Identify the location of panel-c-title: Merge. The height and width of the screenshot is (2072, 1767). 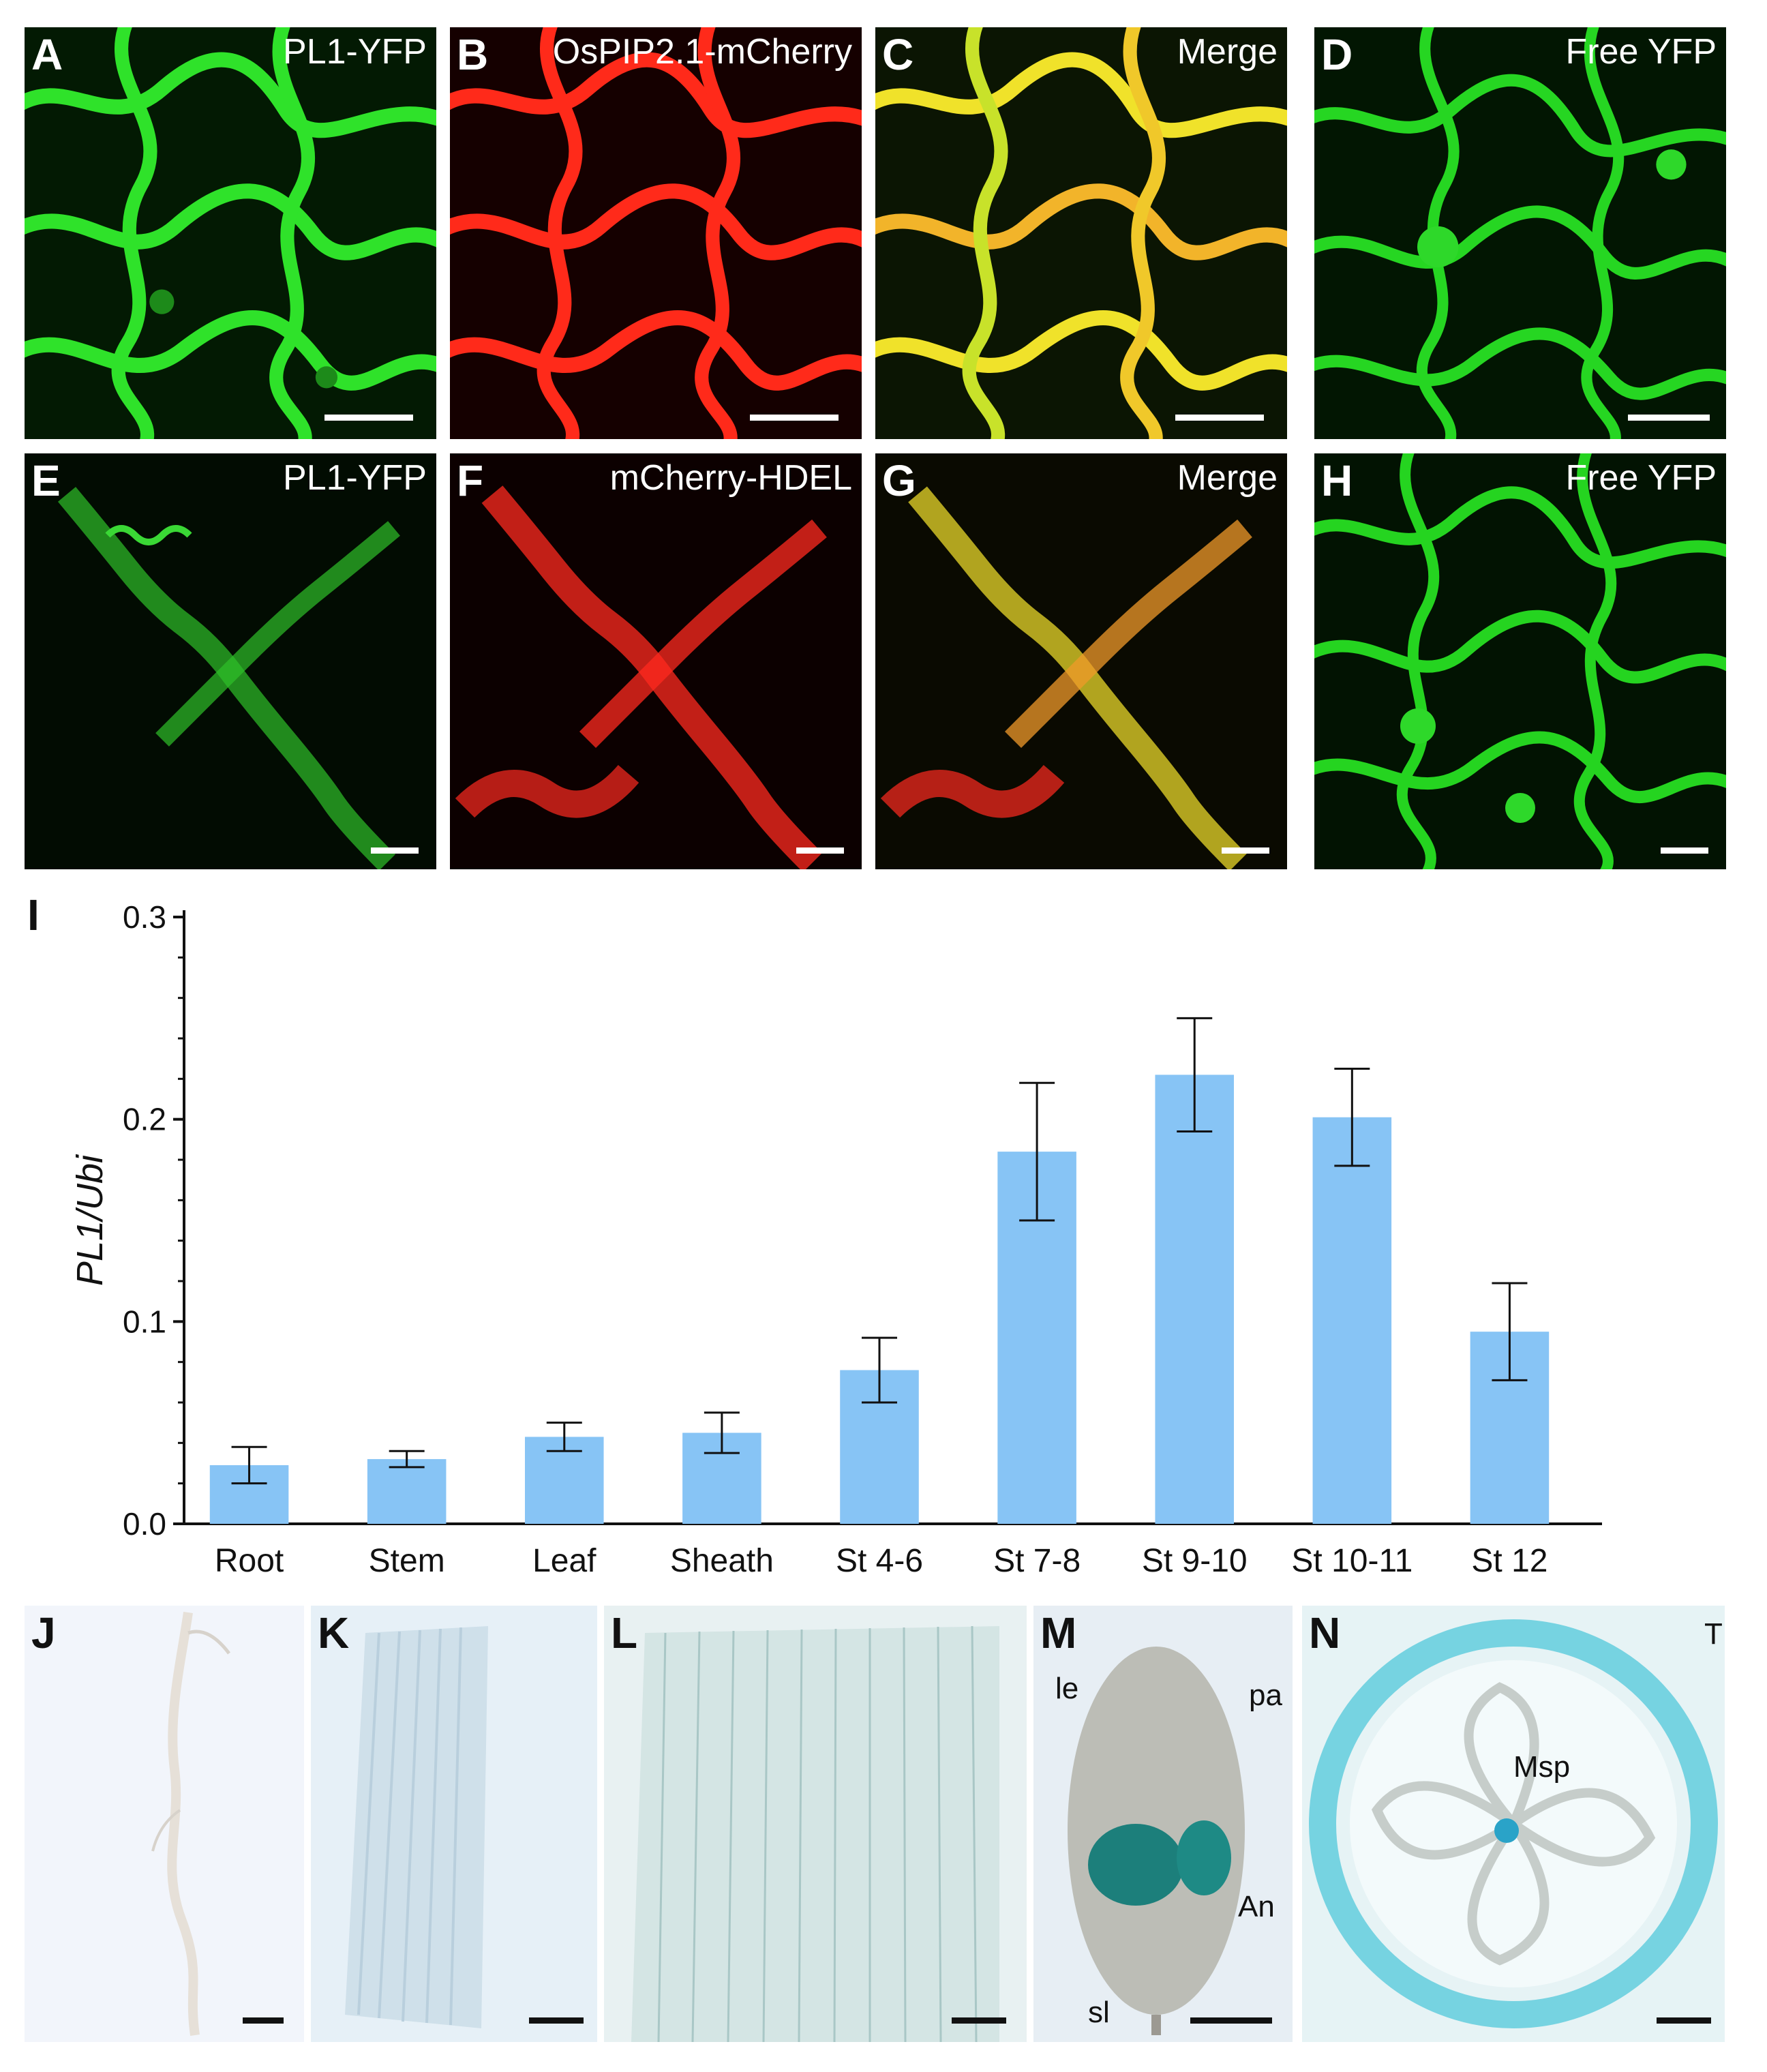
(1227, 52).